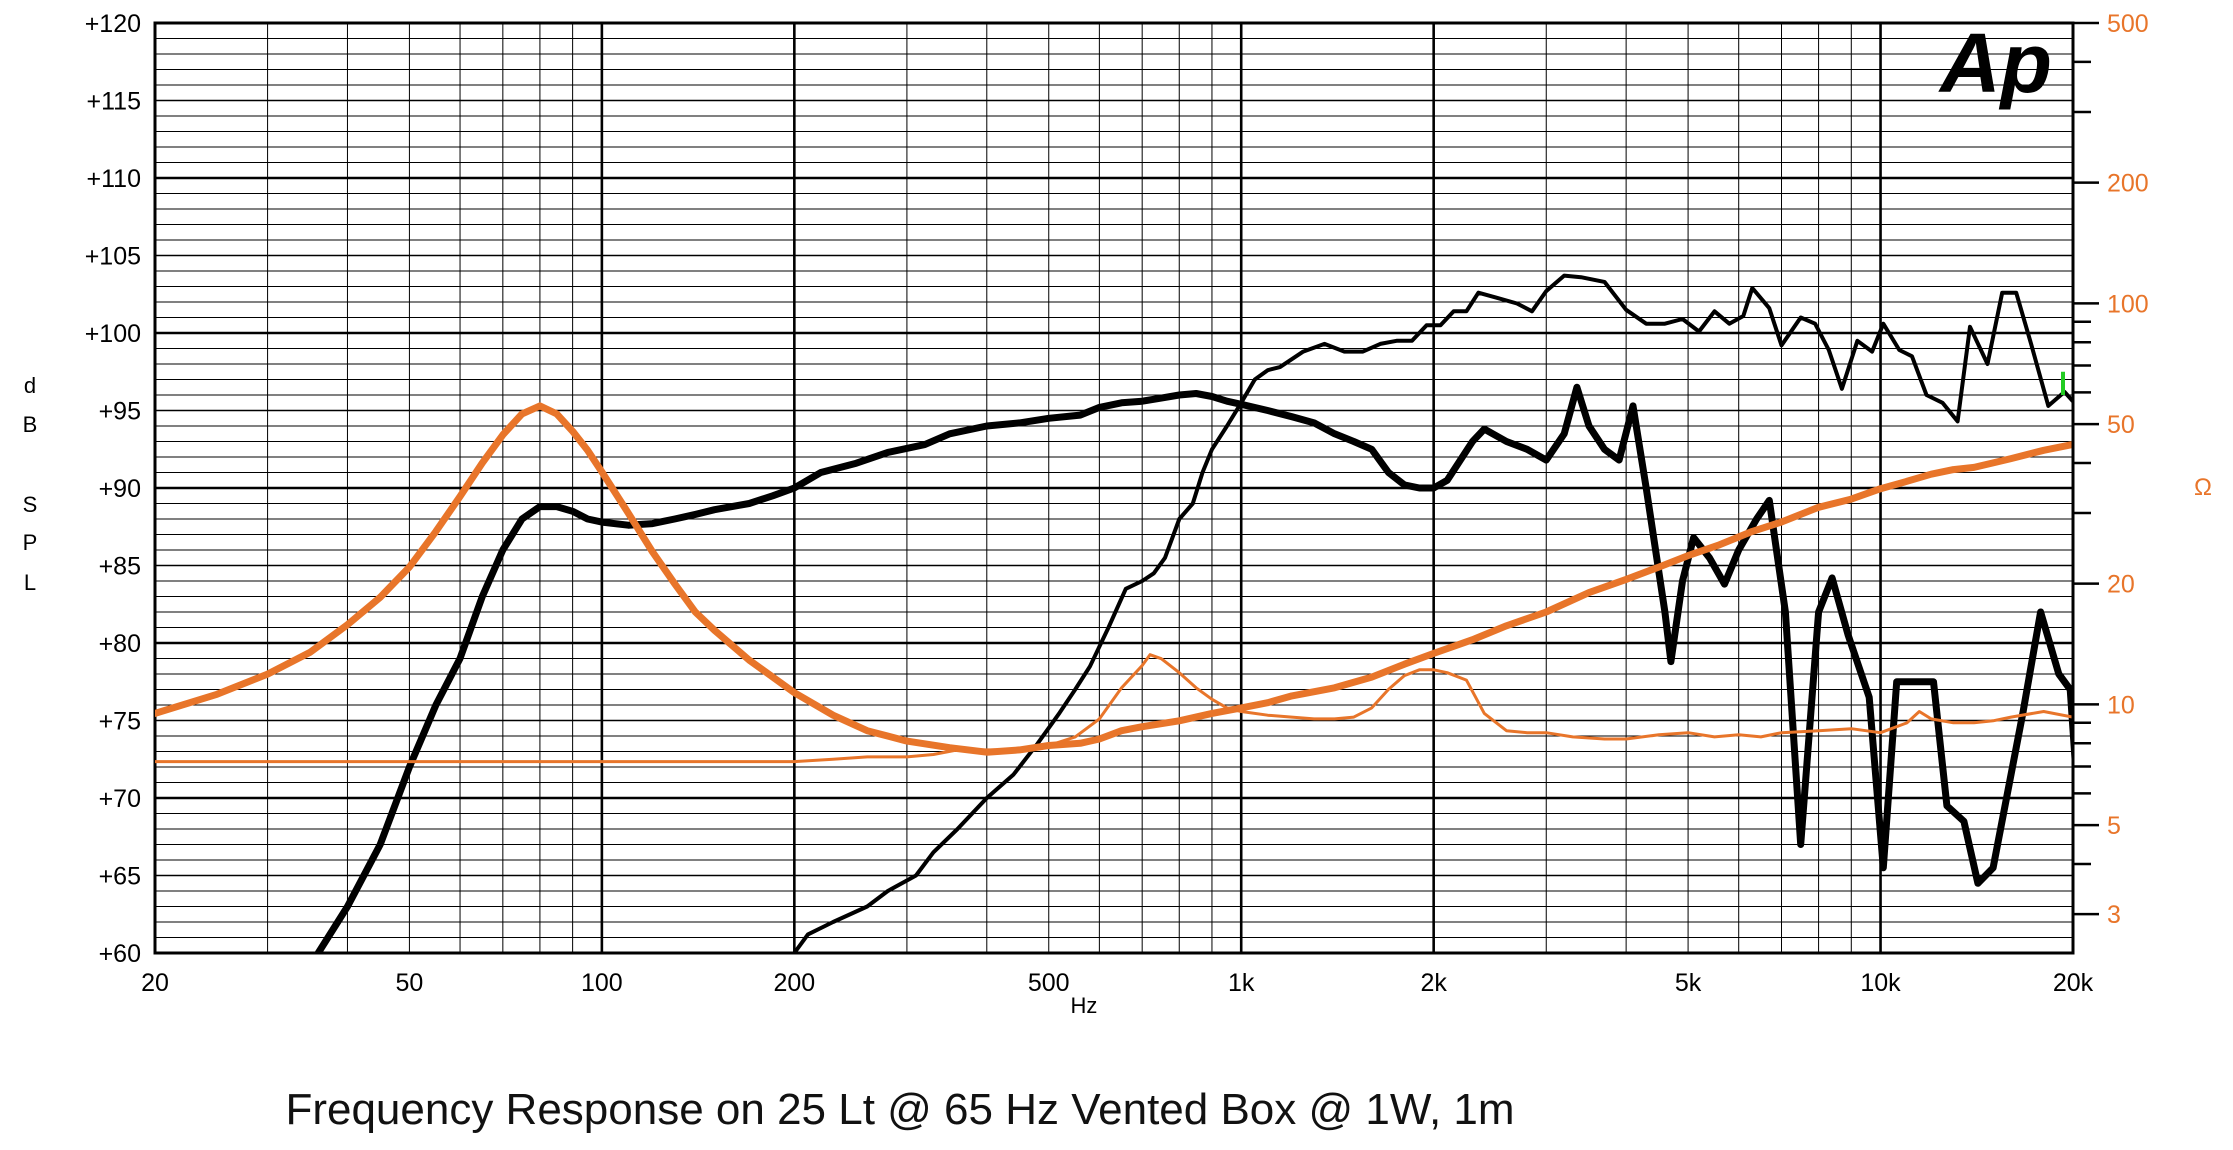 The image size is (2233, 1150). I want to click on x-tick-label: 5k, so click(1688, 983).